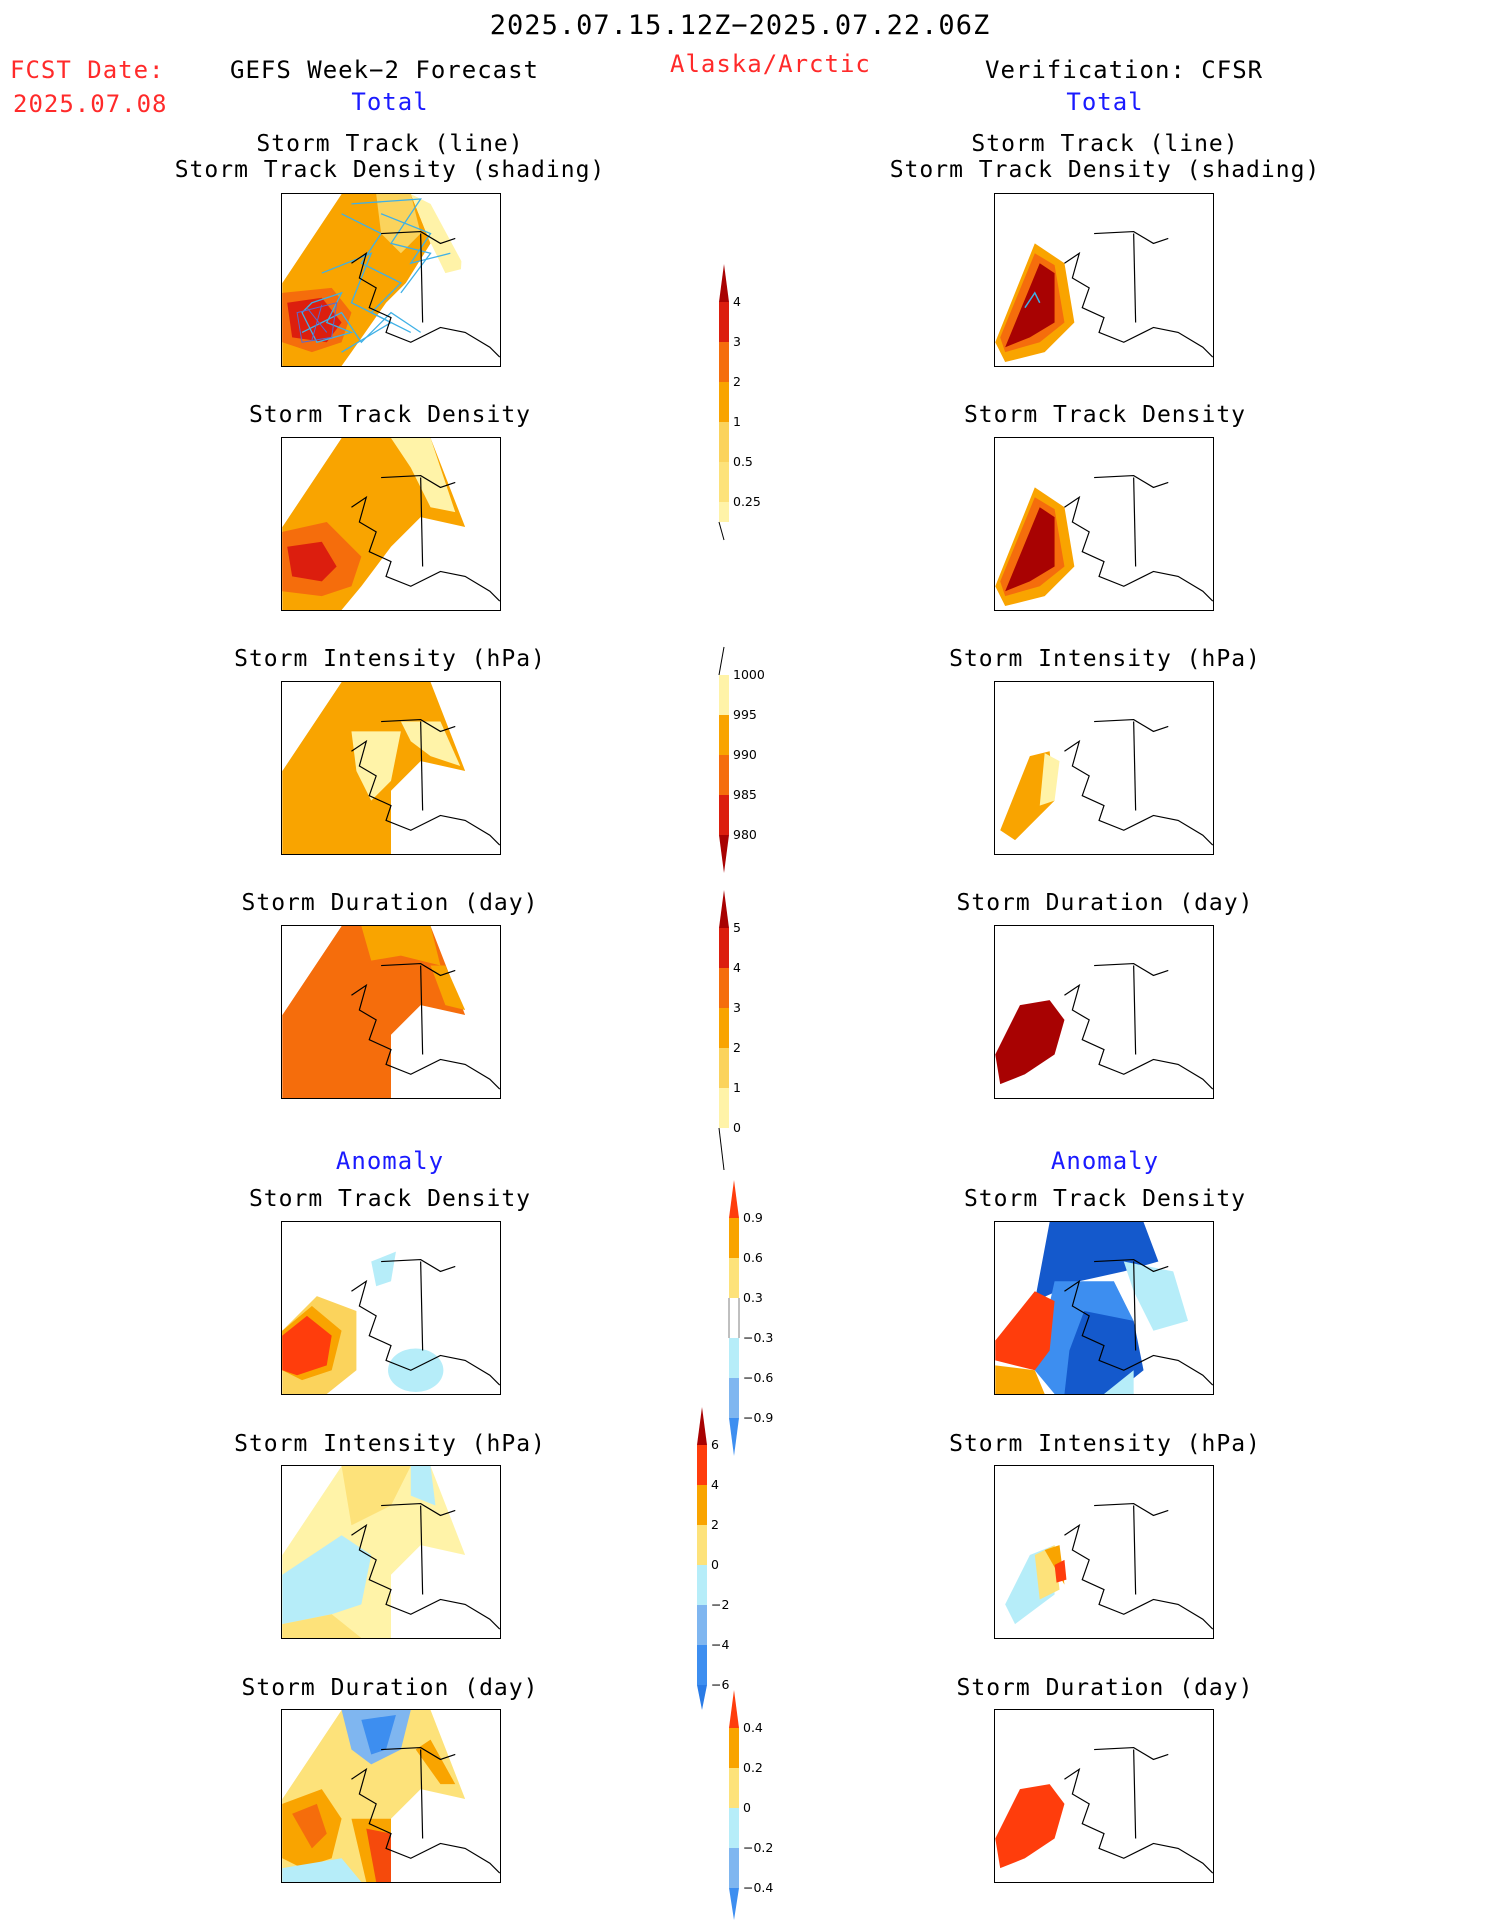 The width and height of the screenshot is (1487, 1925). What do you see at coordinates (384, 70) in the screenshot?
I see `left-column-title: GEFS Week−2 Forecast` at bounding box center [384, 70].